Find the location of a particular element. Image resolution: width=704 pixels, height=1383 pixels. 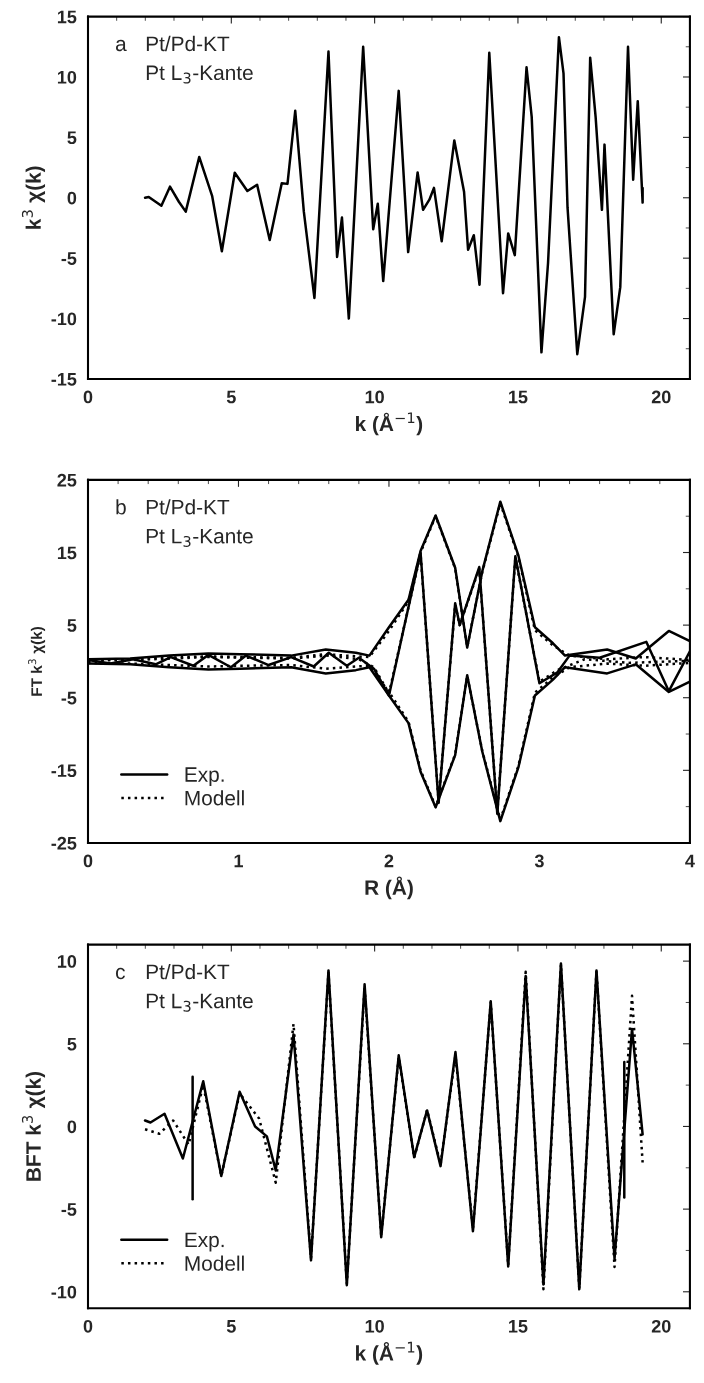

y-axis-title: k$^{3}$ χ(k) is located at coordinates (33, 197).